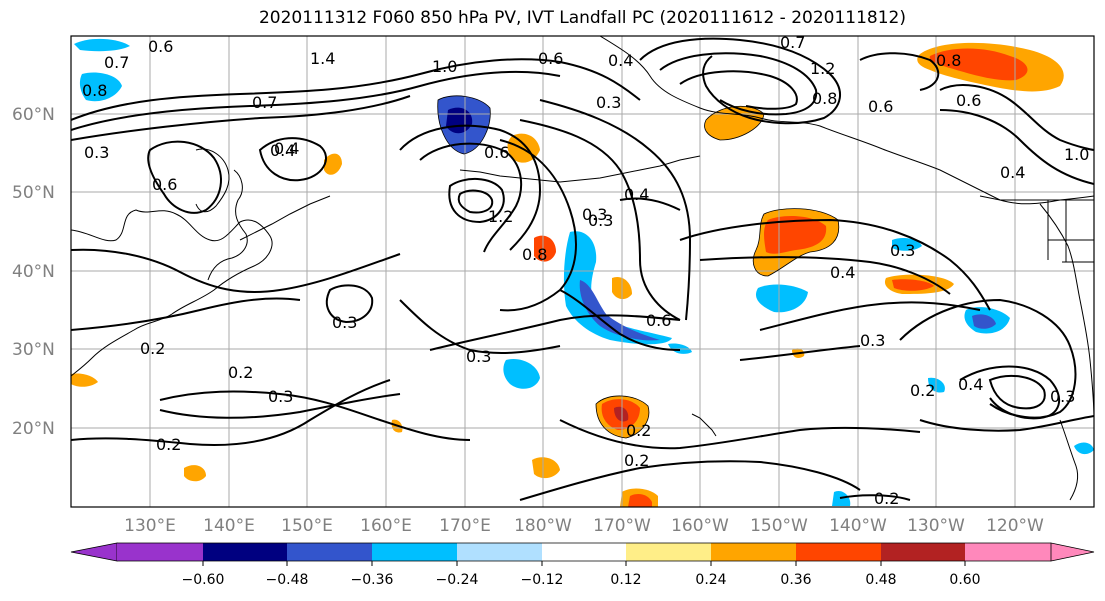  Describe the element at coordinates (1015, 526) in the screenshot. I see `lon-label: 120°W` at that location.